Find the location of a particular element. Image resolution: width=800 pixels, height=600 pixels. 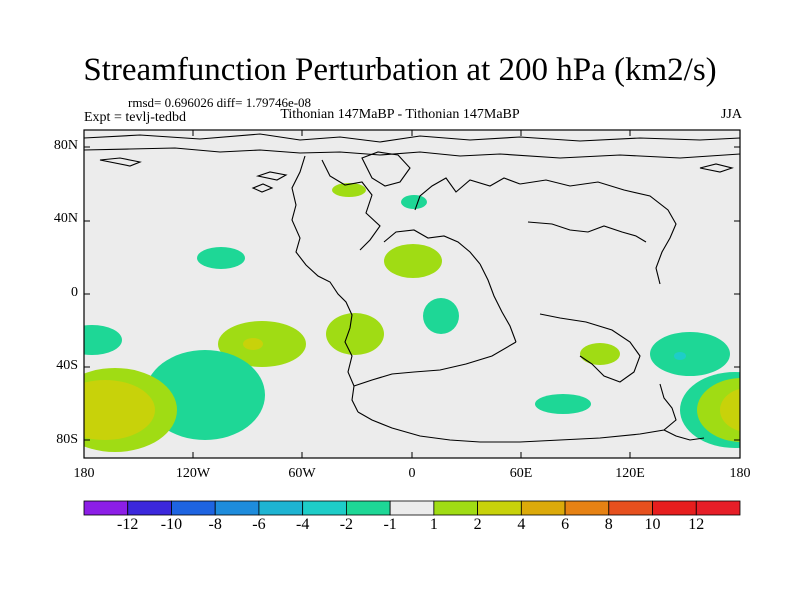

east-edge-positive is located at coordinates (718, 410).